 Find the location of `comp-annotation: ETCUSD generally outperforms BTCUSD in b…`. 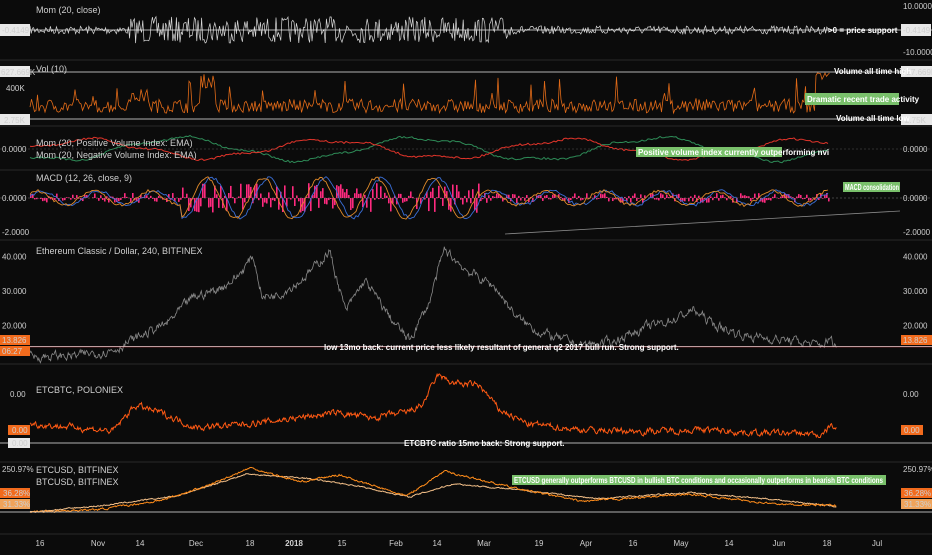

comp-annotation: ETCUSD generally outperforms BTCUSD in b… is located at coordinates (698, 480).